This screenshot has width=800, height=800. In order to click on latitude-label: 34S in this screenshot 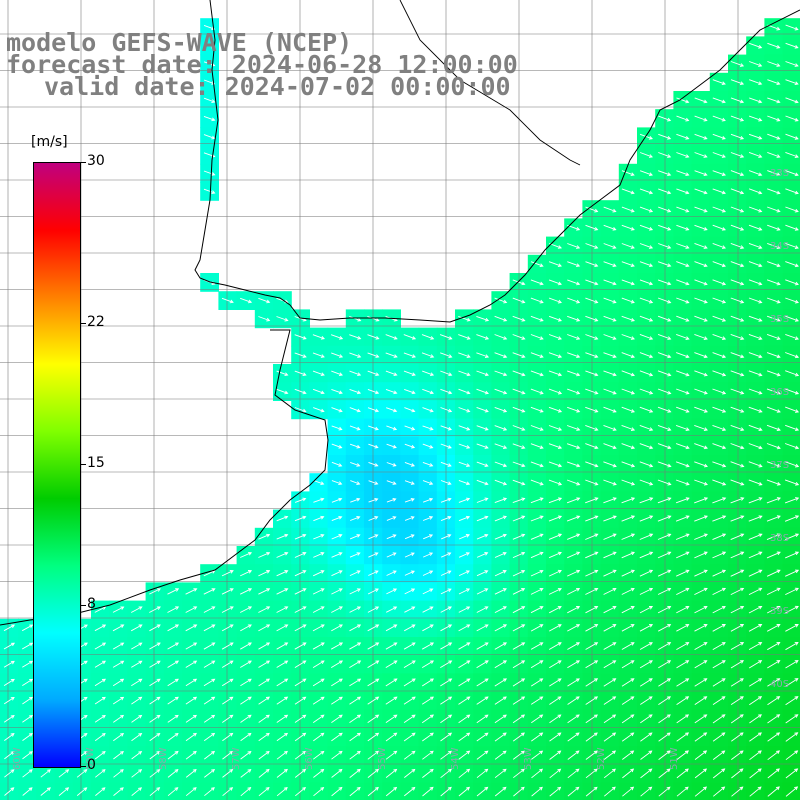, I will do `click(779, 246)`.